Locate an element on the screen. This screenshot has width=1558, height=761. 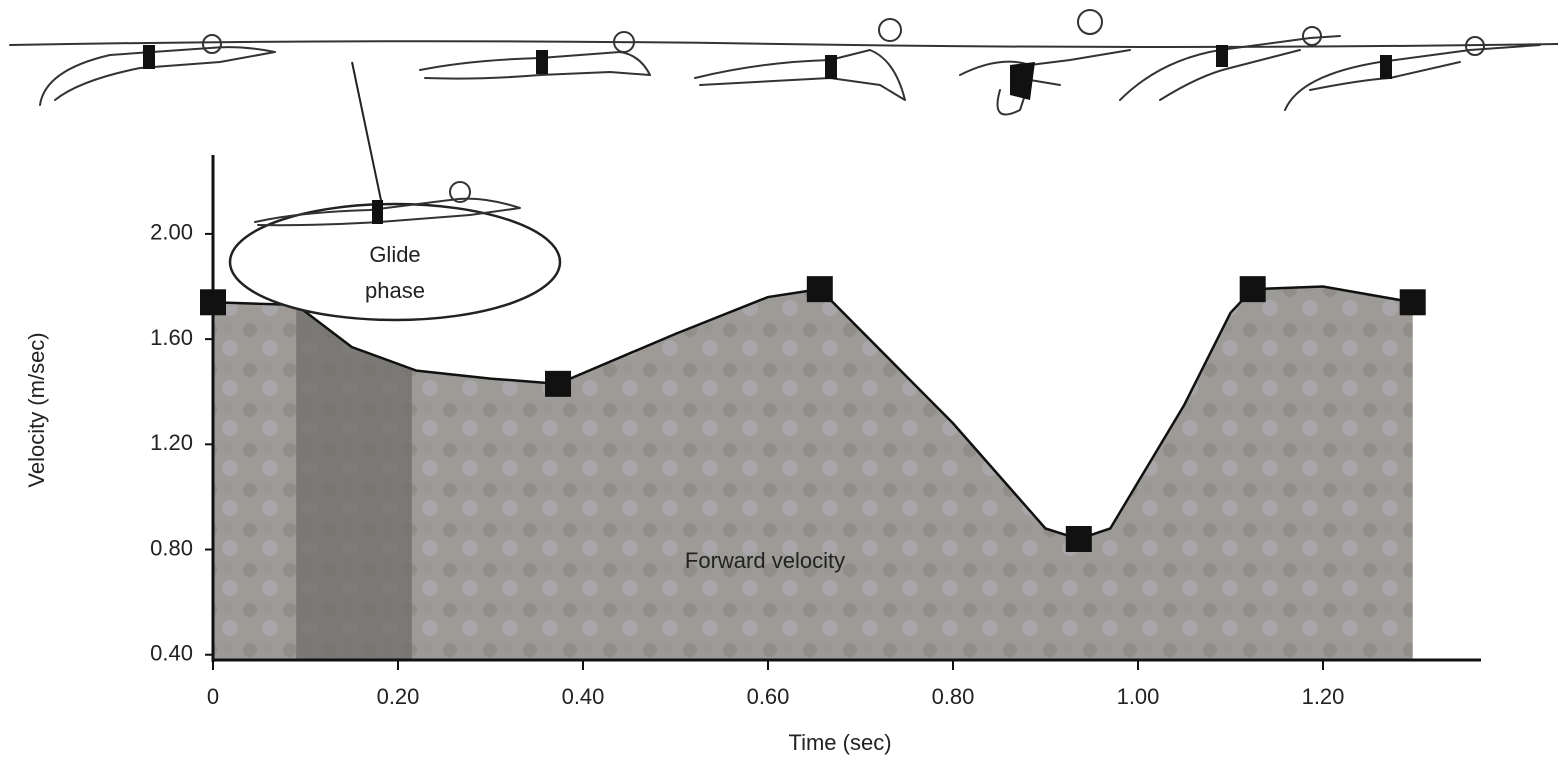
annotation: Glide is located at coordinates (394, 254).